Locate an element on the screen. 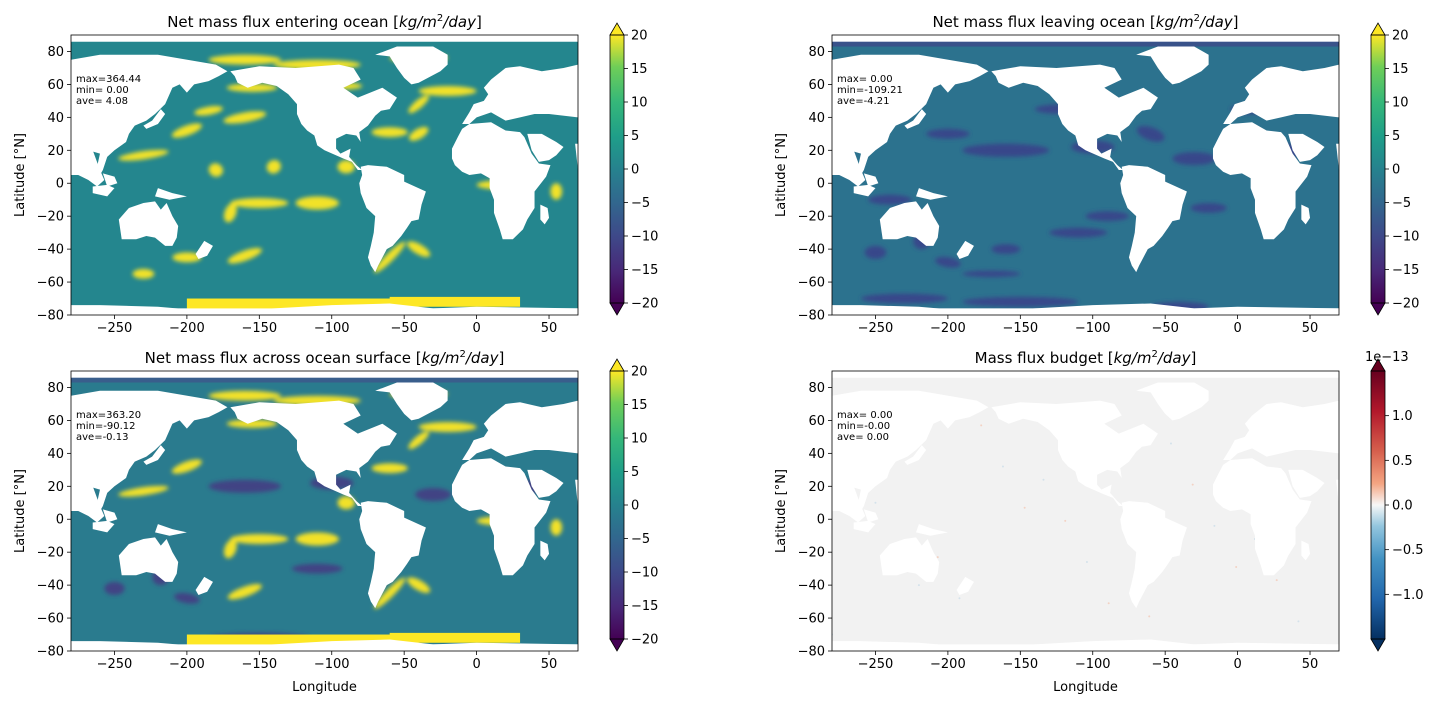  stats-annotation: max=363.20 is located at coordinates (108, 415).